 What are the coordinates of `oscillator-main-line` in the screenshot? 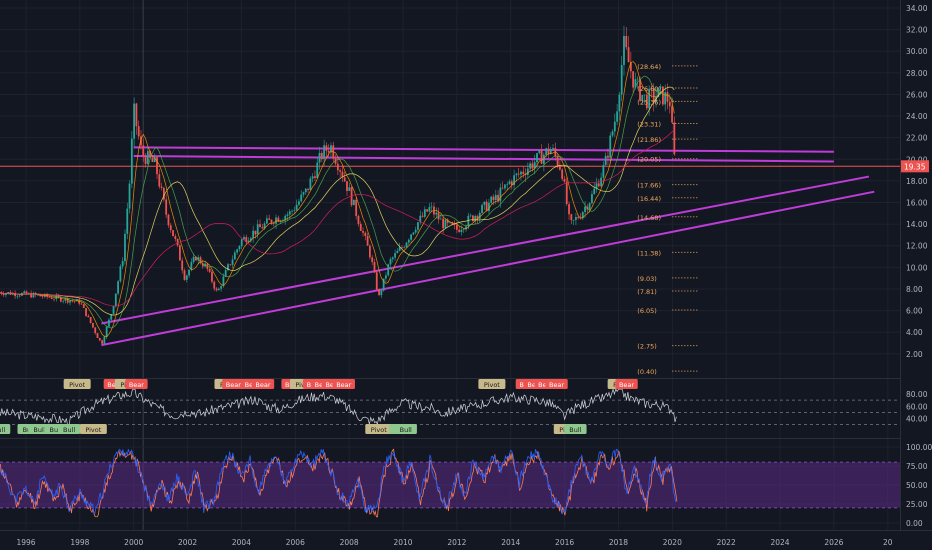 It's located at (338, 481).